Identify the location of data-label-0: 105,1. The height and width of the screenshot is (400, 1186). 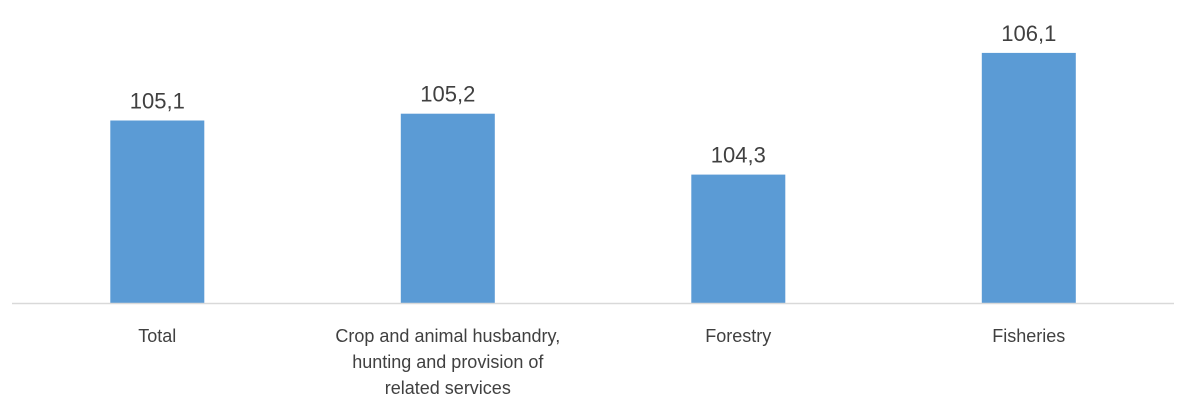
(157, 101).